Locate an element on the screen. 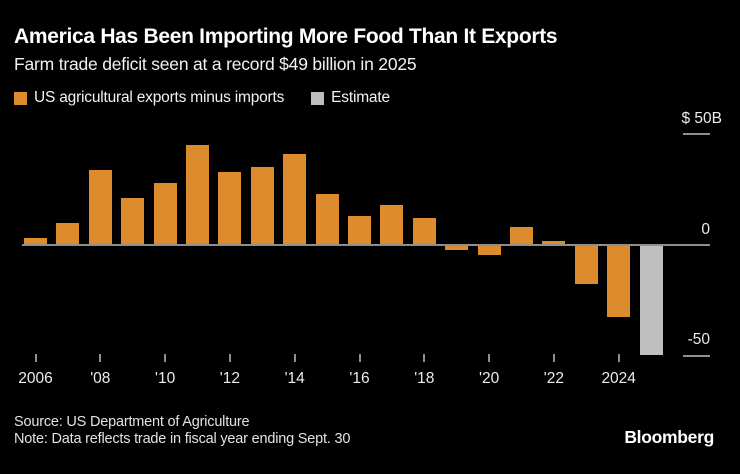 This screenshot has height=474, width=740. x-axis-label-20: '20 is located at coordinates (489, 378).